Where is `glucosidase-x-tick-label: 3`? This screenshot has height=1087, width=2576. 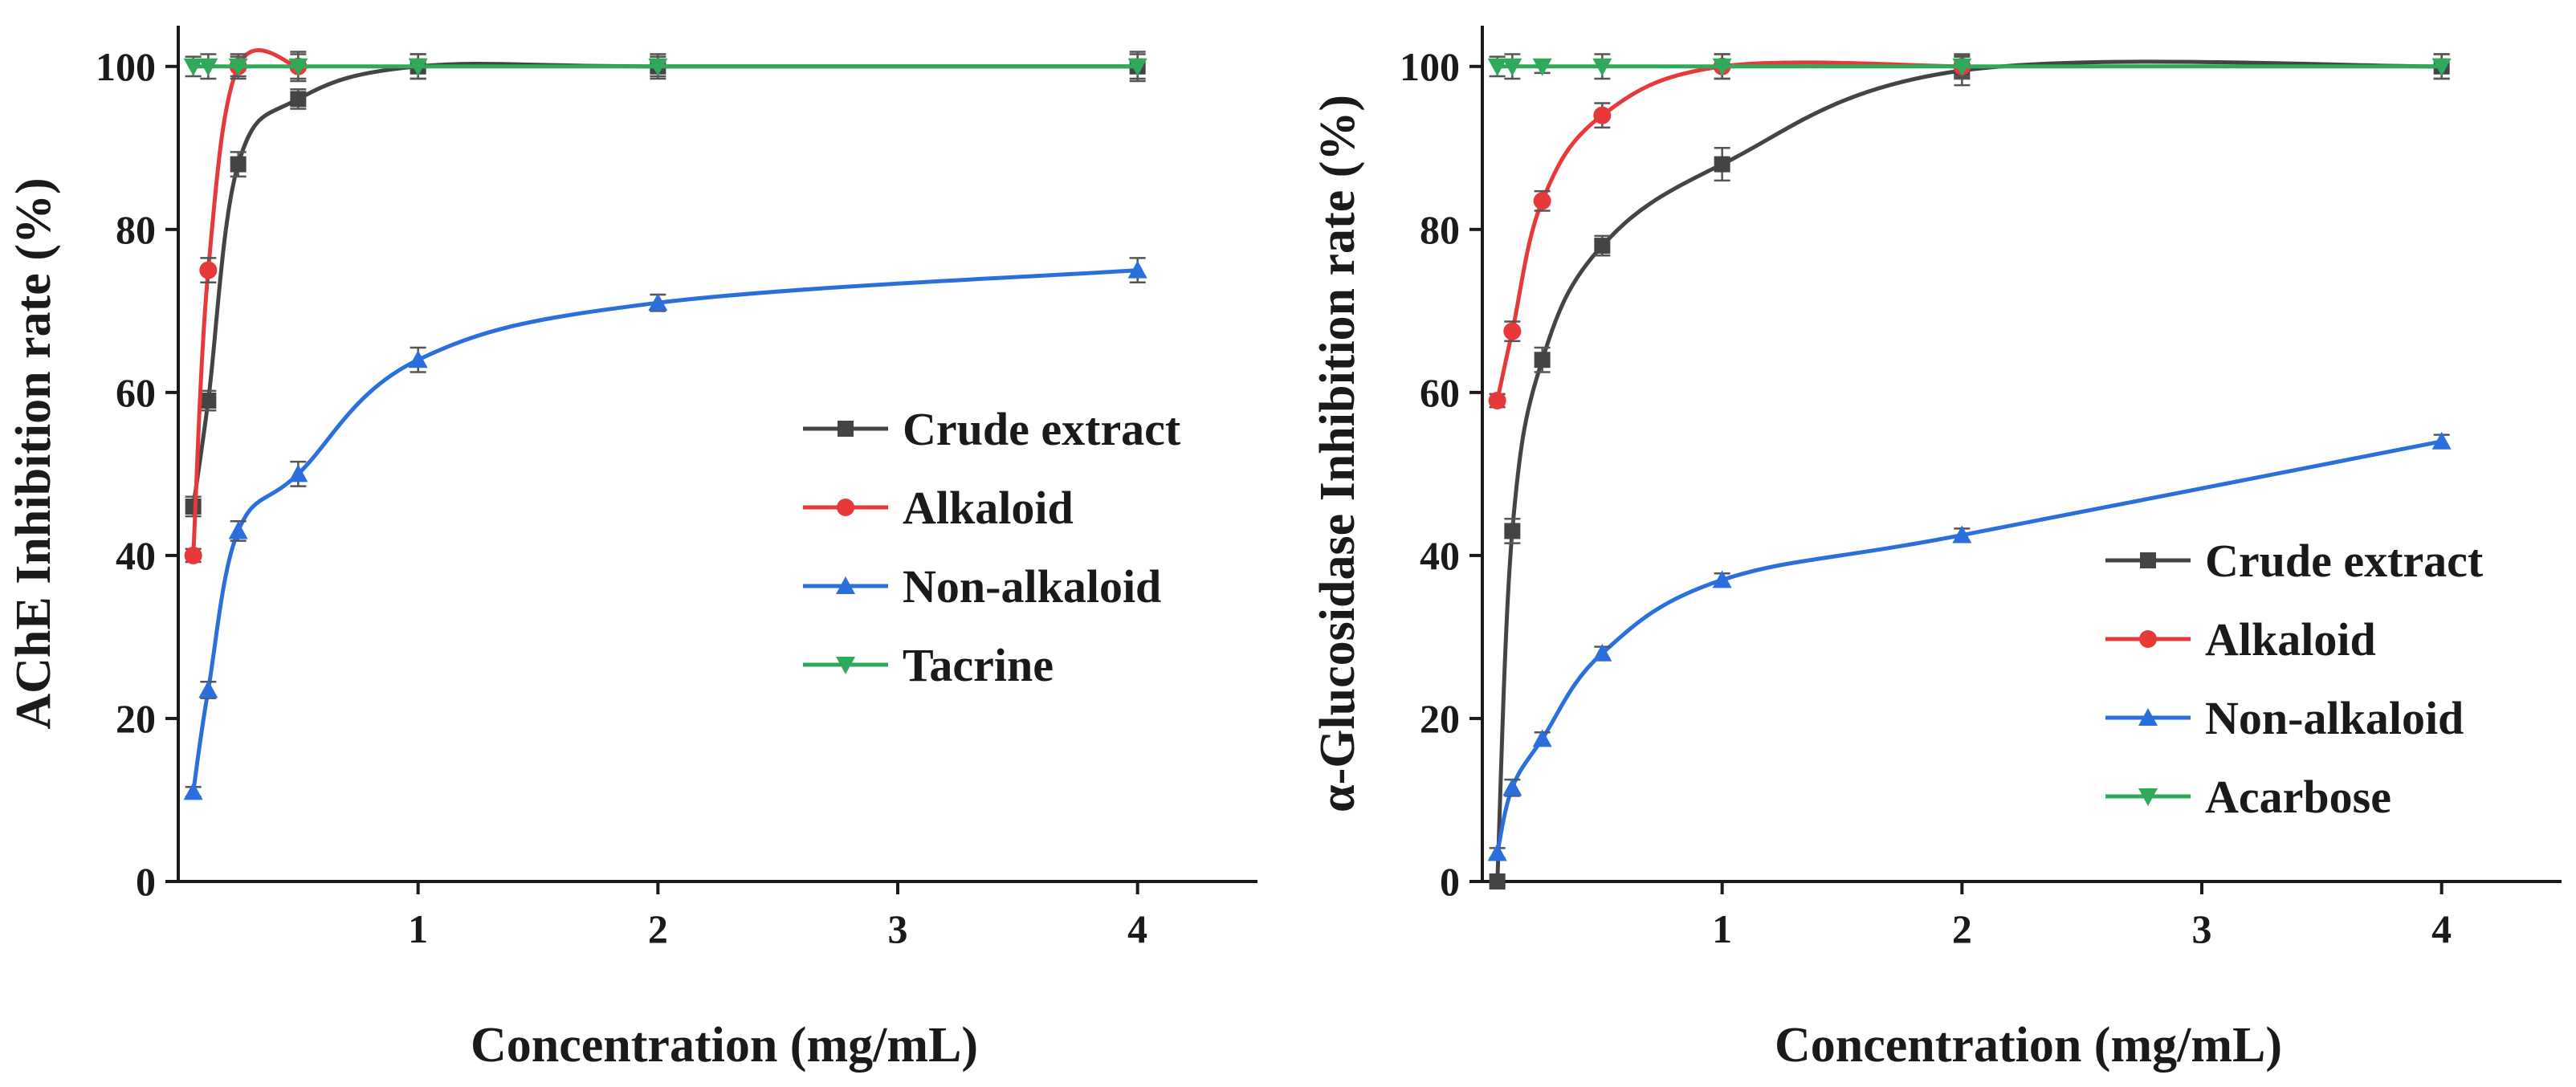
glucosidase-x-tick-label: 3 is located at coordinates (2202, 929).